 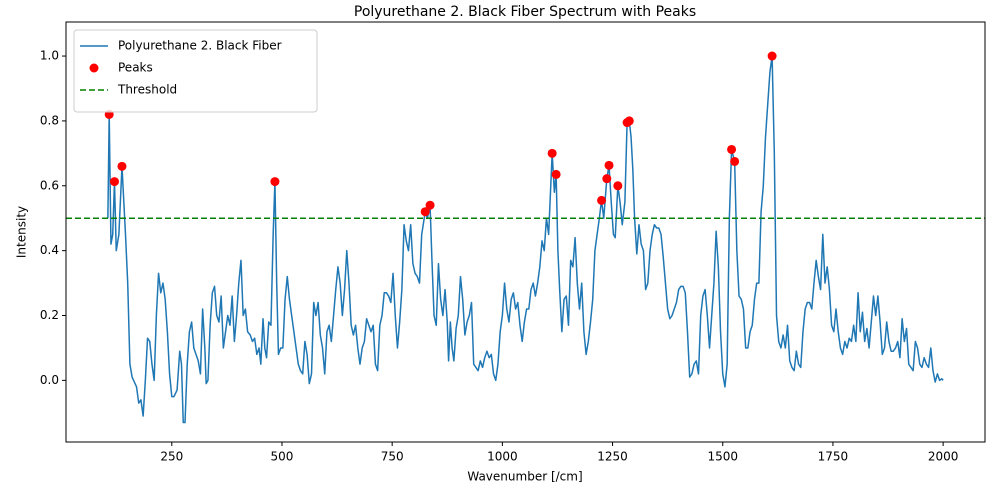 I want to click on y-tick-label: 0.2, so click(x=49, y=315).